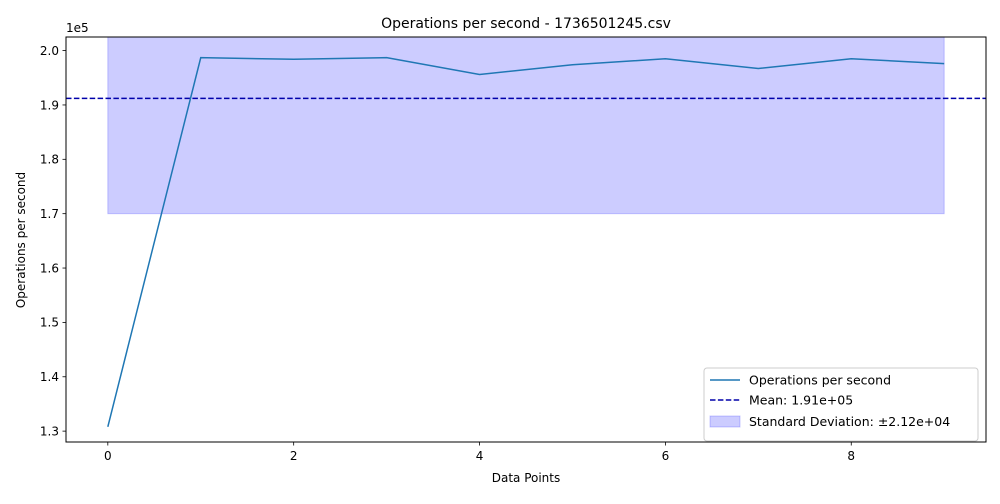 The image size is (1000, 504). What do you see at coordinates (849, 421) in the screenshot?
I see `legend-std-label: Standard Deviation: ±2.12e+04` at bounding box center [849, 421].